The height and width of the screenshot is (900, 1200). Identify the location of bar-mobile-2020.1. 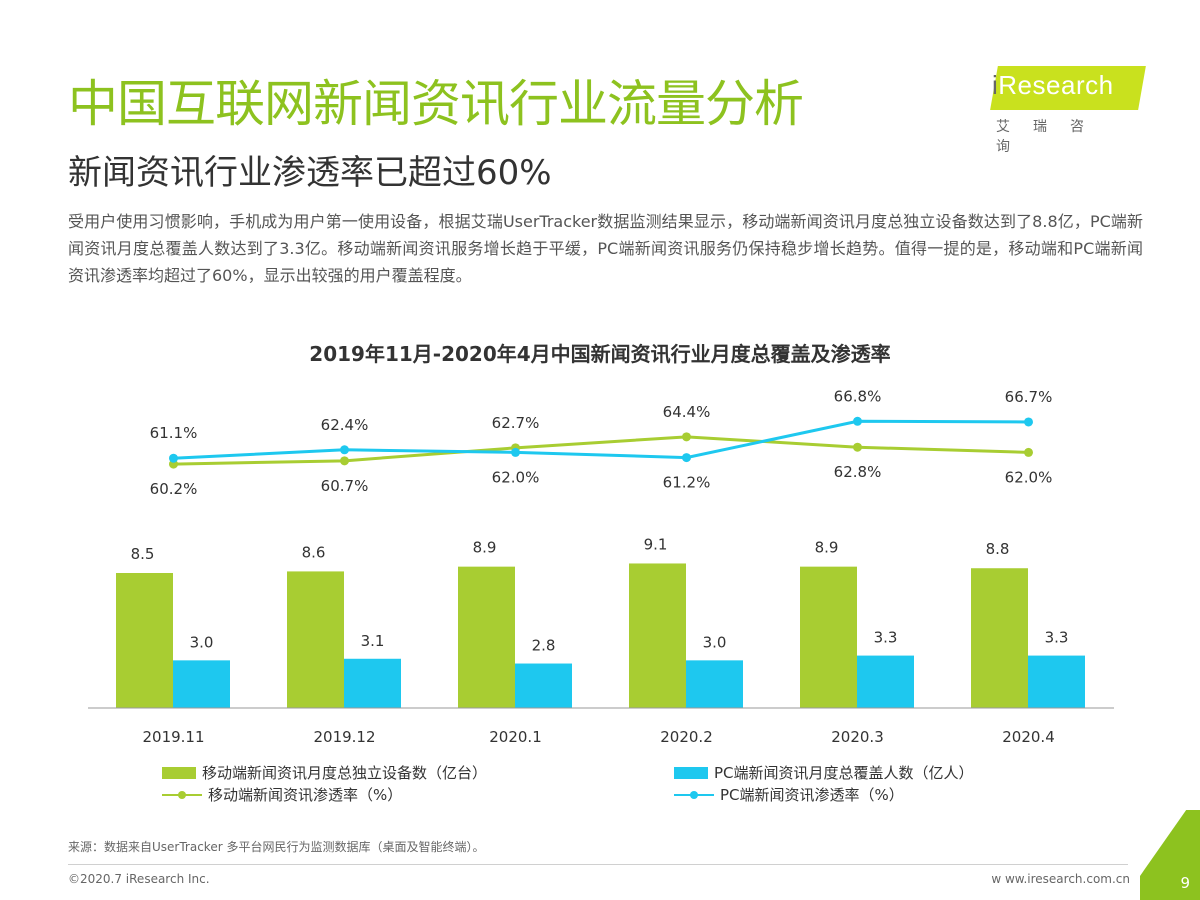
(486, 637).